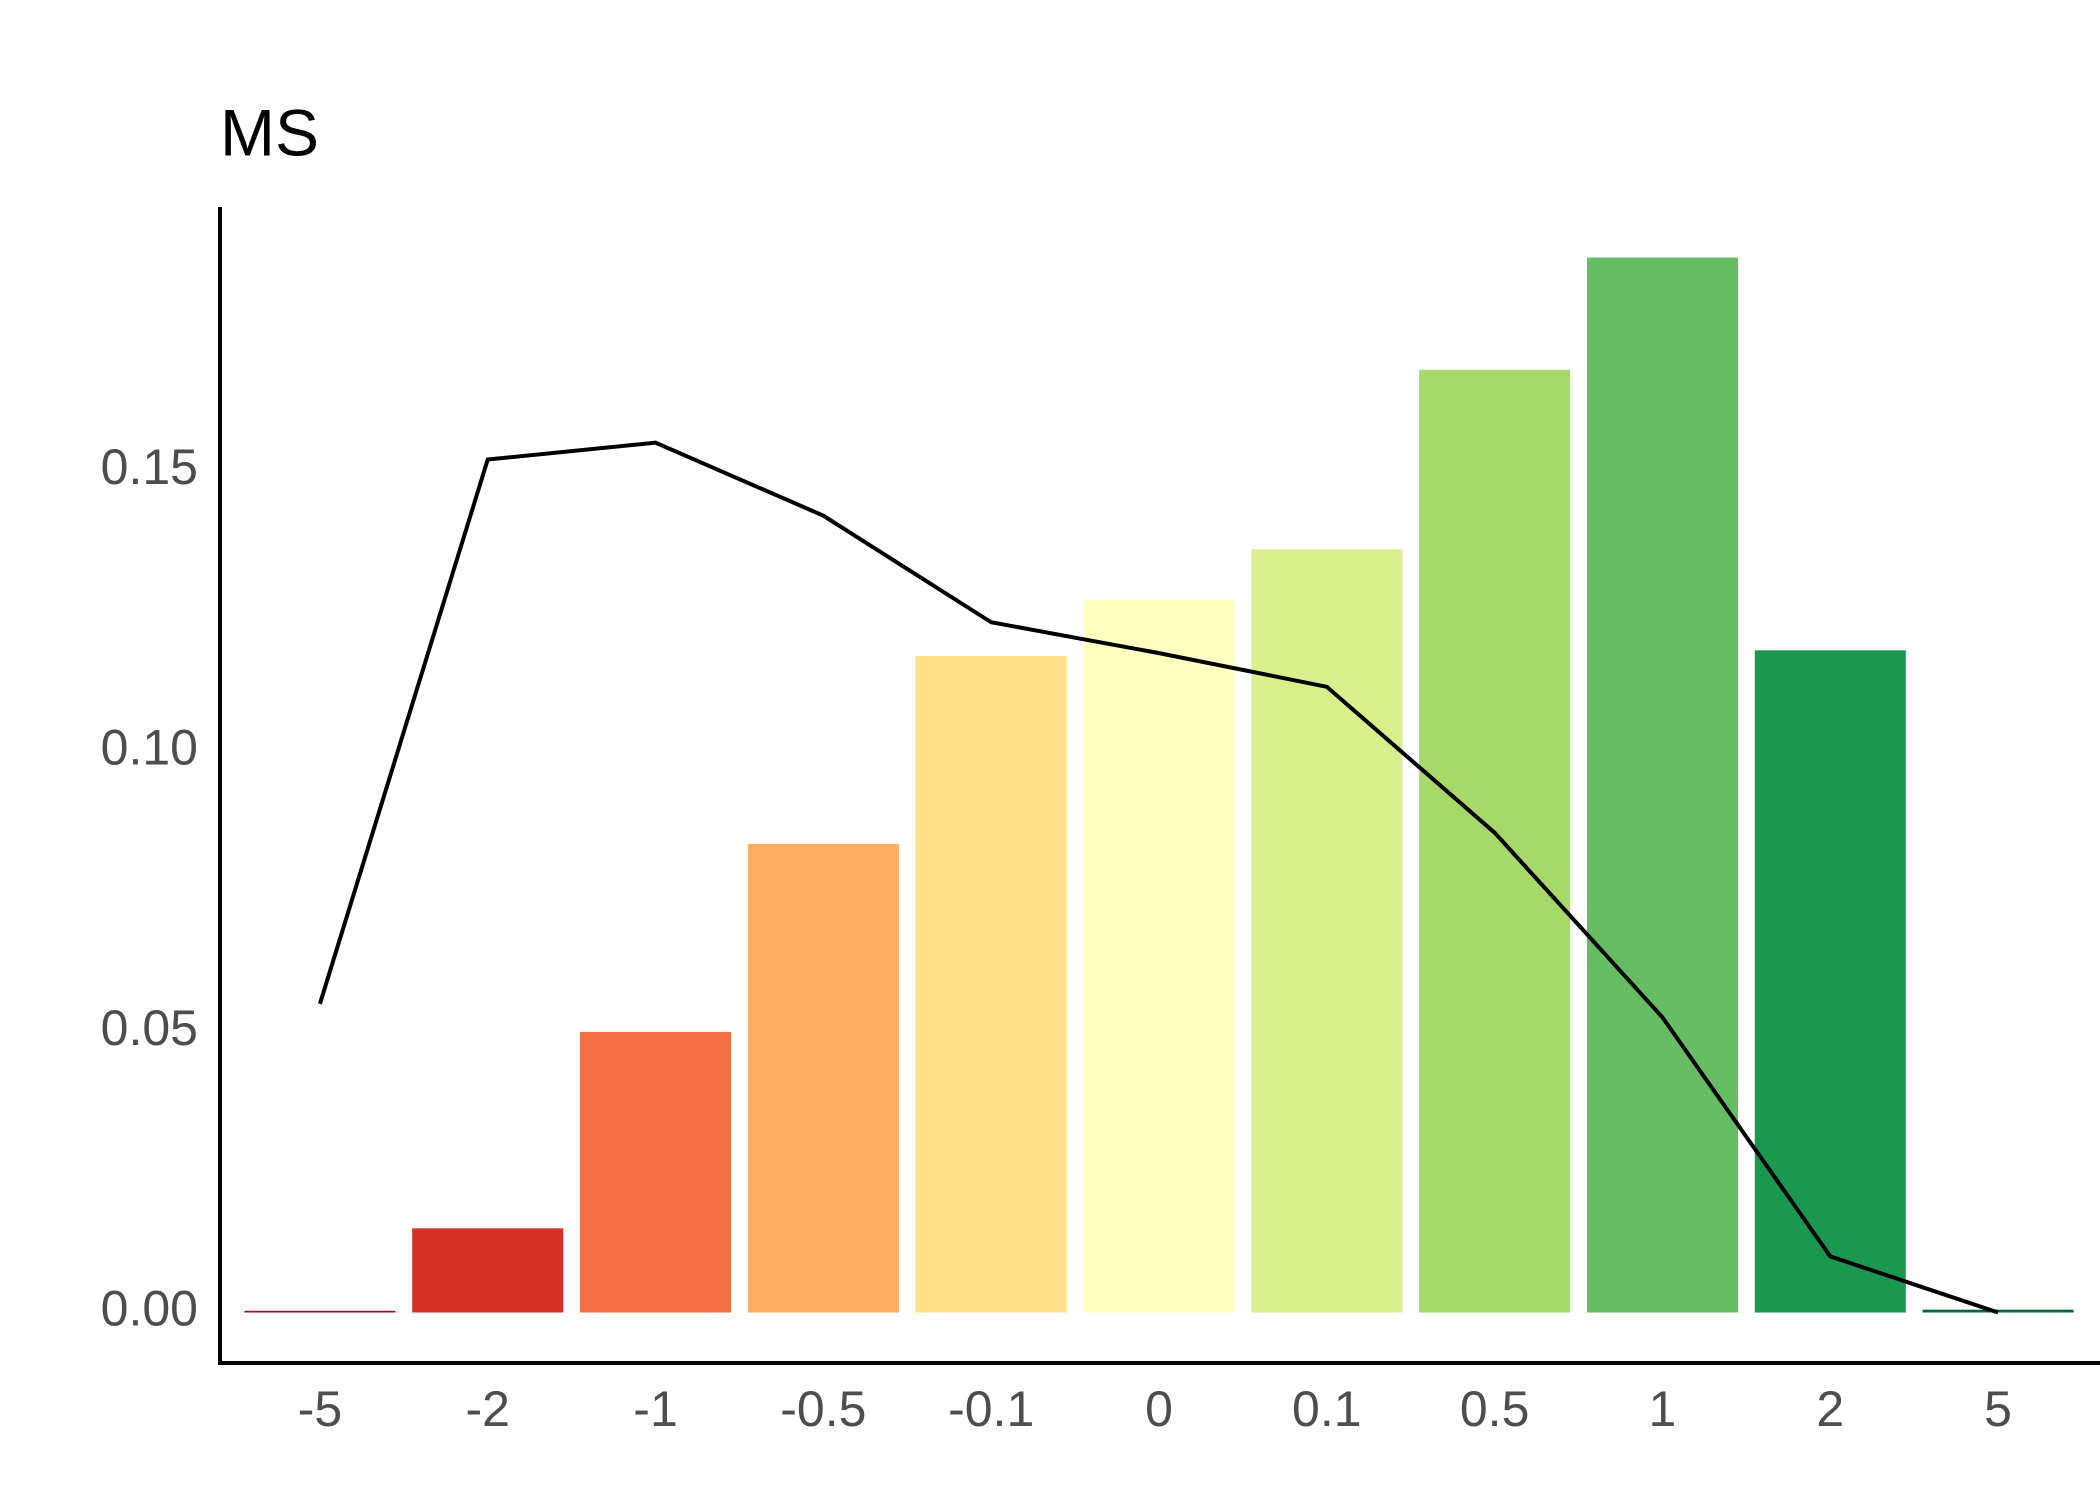 The image size is (2100, 1500). I want to click on x-tick-label: 0.5, so click(1495, 1409).